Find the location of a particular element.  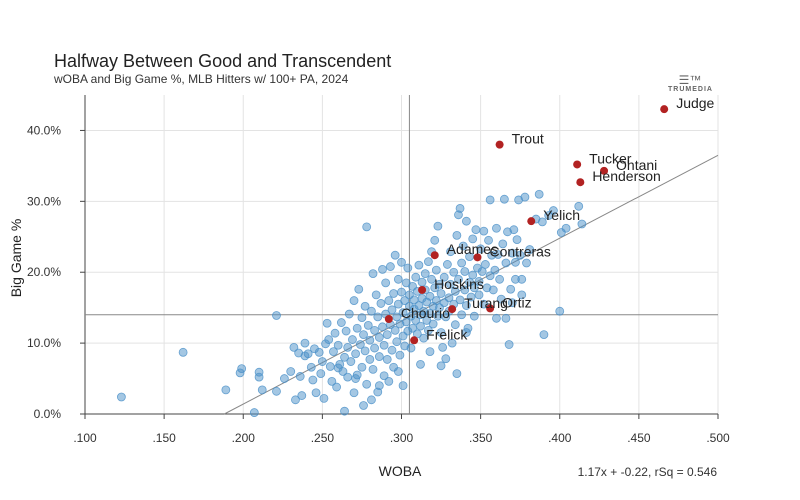

point-label: Ortiz is located at coordinates (517, 302).